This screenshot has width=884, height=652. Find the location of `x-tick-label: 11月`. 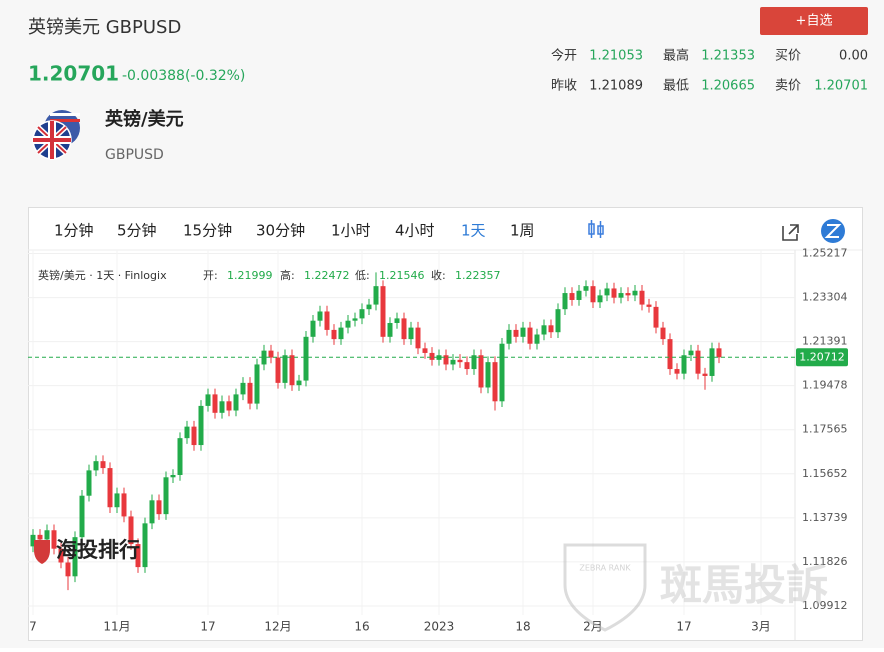

x-tick-label: 11月 is located at coordinates (116, 627).